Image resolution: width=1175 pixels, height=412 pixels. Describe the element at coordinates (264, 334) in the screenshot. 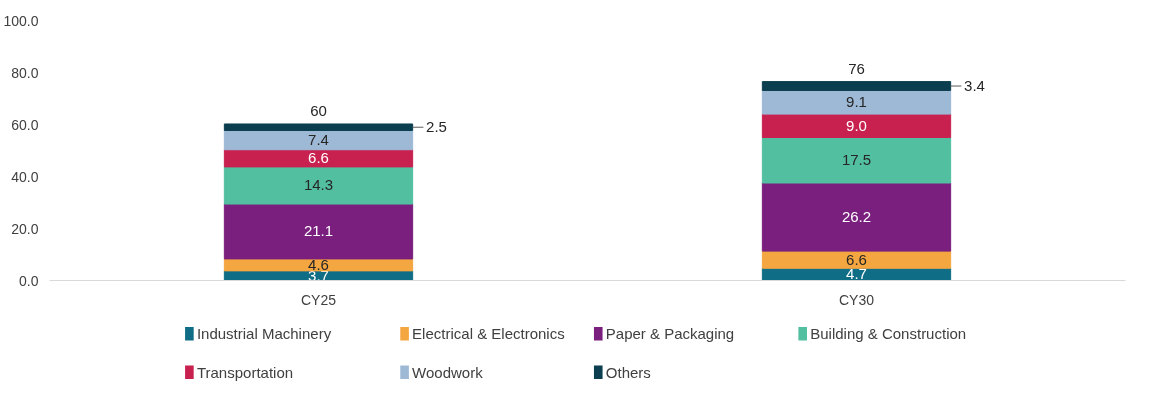

I see `legend-label: Industrial Machinery` at that location.